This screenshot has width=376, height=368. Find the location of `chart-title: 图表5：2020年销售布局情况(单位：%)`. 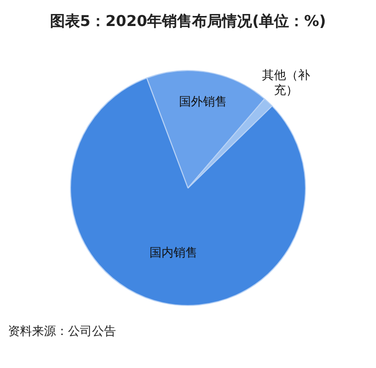

chart-title: 图表5：2020年销售布局情况(单位：%) is located at coordinates (188, 21).